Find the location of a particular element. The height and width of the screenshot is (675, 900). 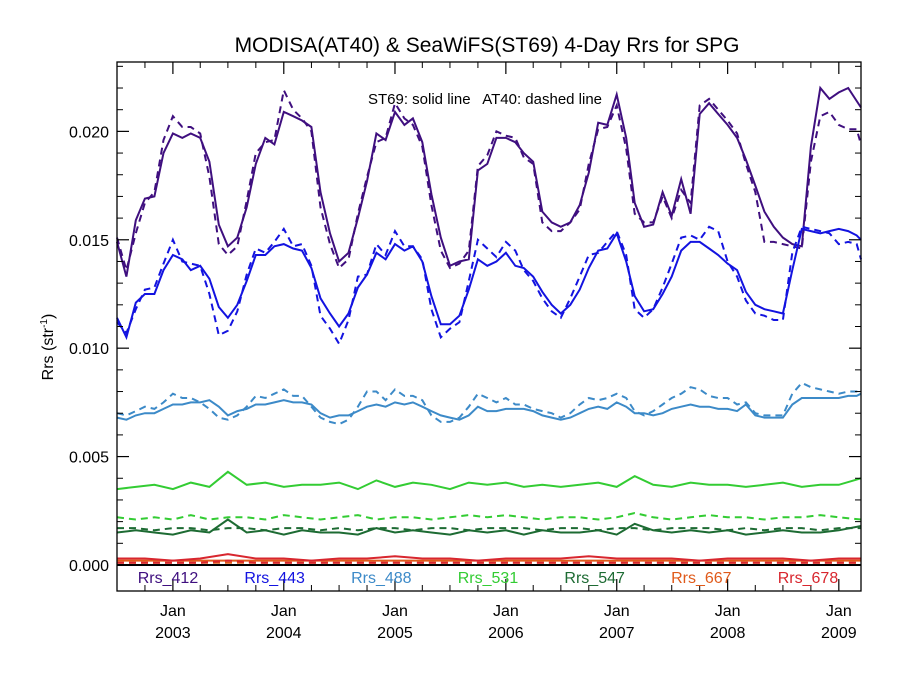

legend-item-rrs_667: Rrs_667 is located at coordinates (701, 578).